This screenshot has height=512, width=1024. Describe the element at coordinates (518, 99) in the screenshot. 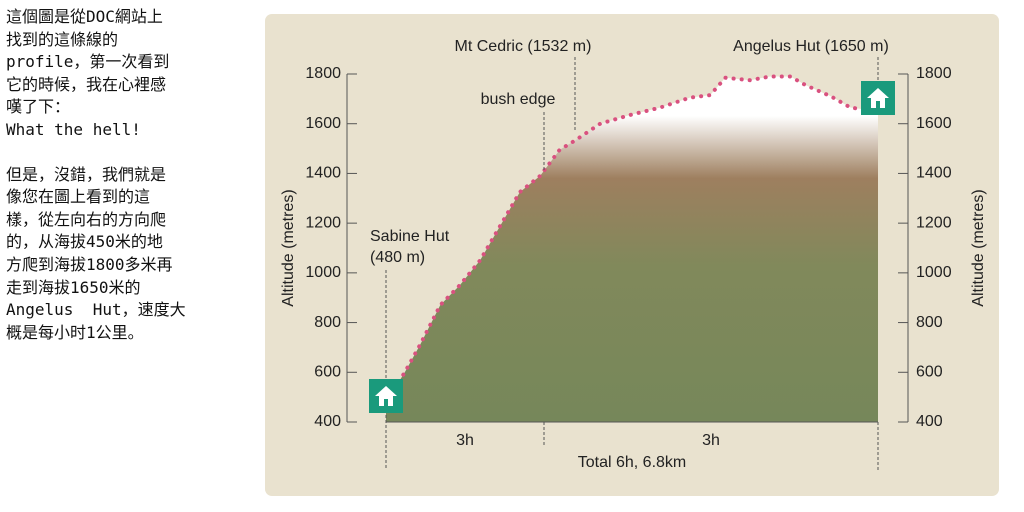

I see `annotation: bush edge` at that location.